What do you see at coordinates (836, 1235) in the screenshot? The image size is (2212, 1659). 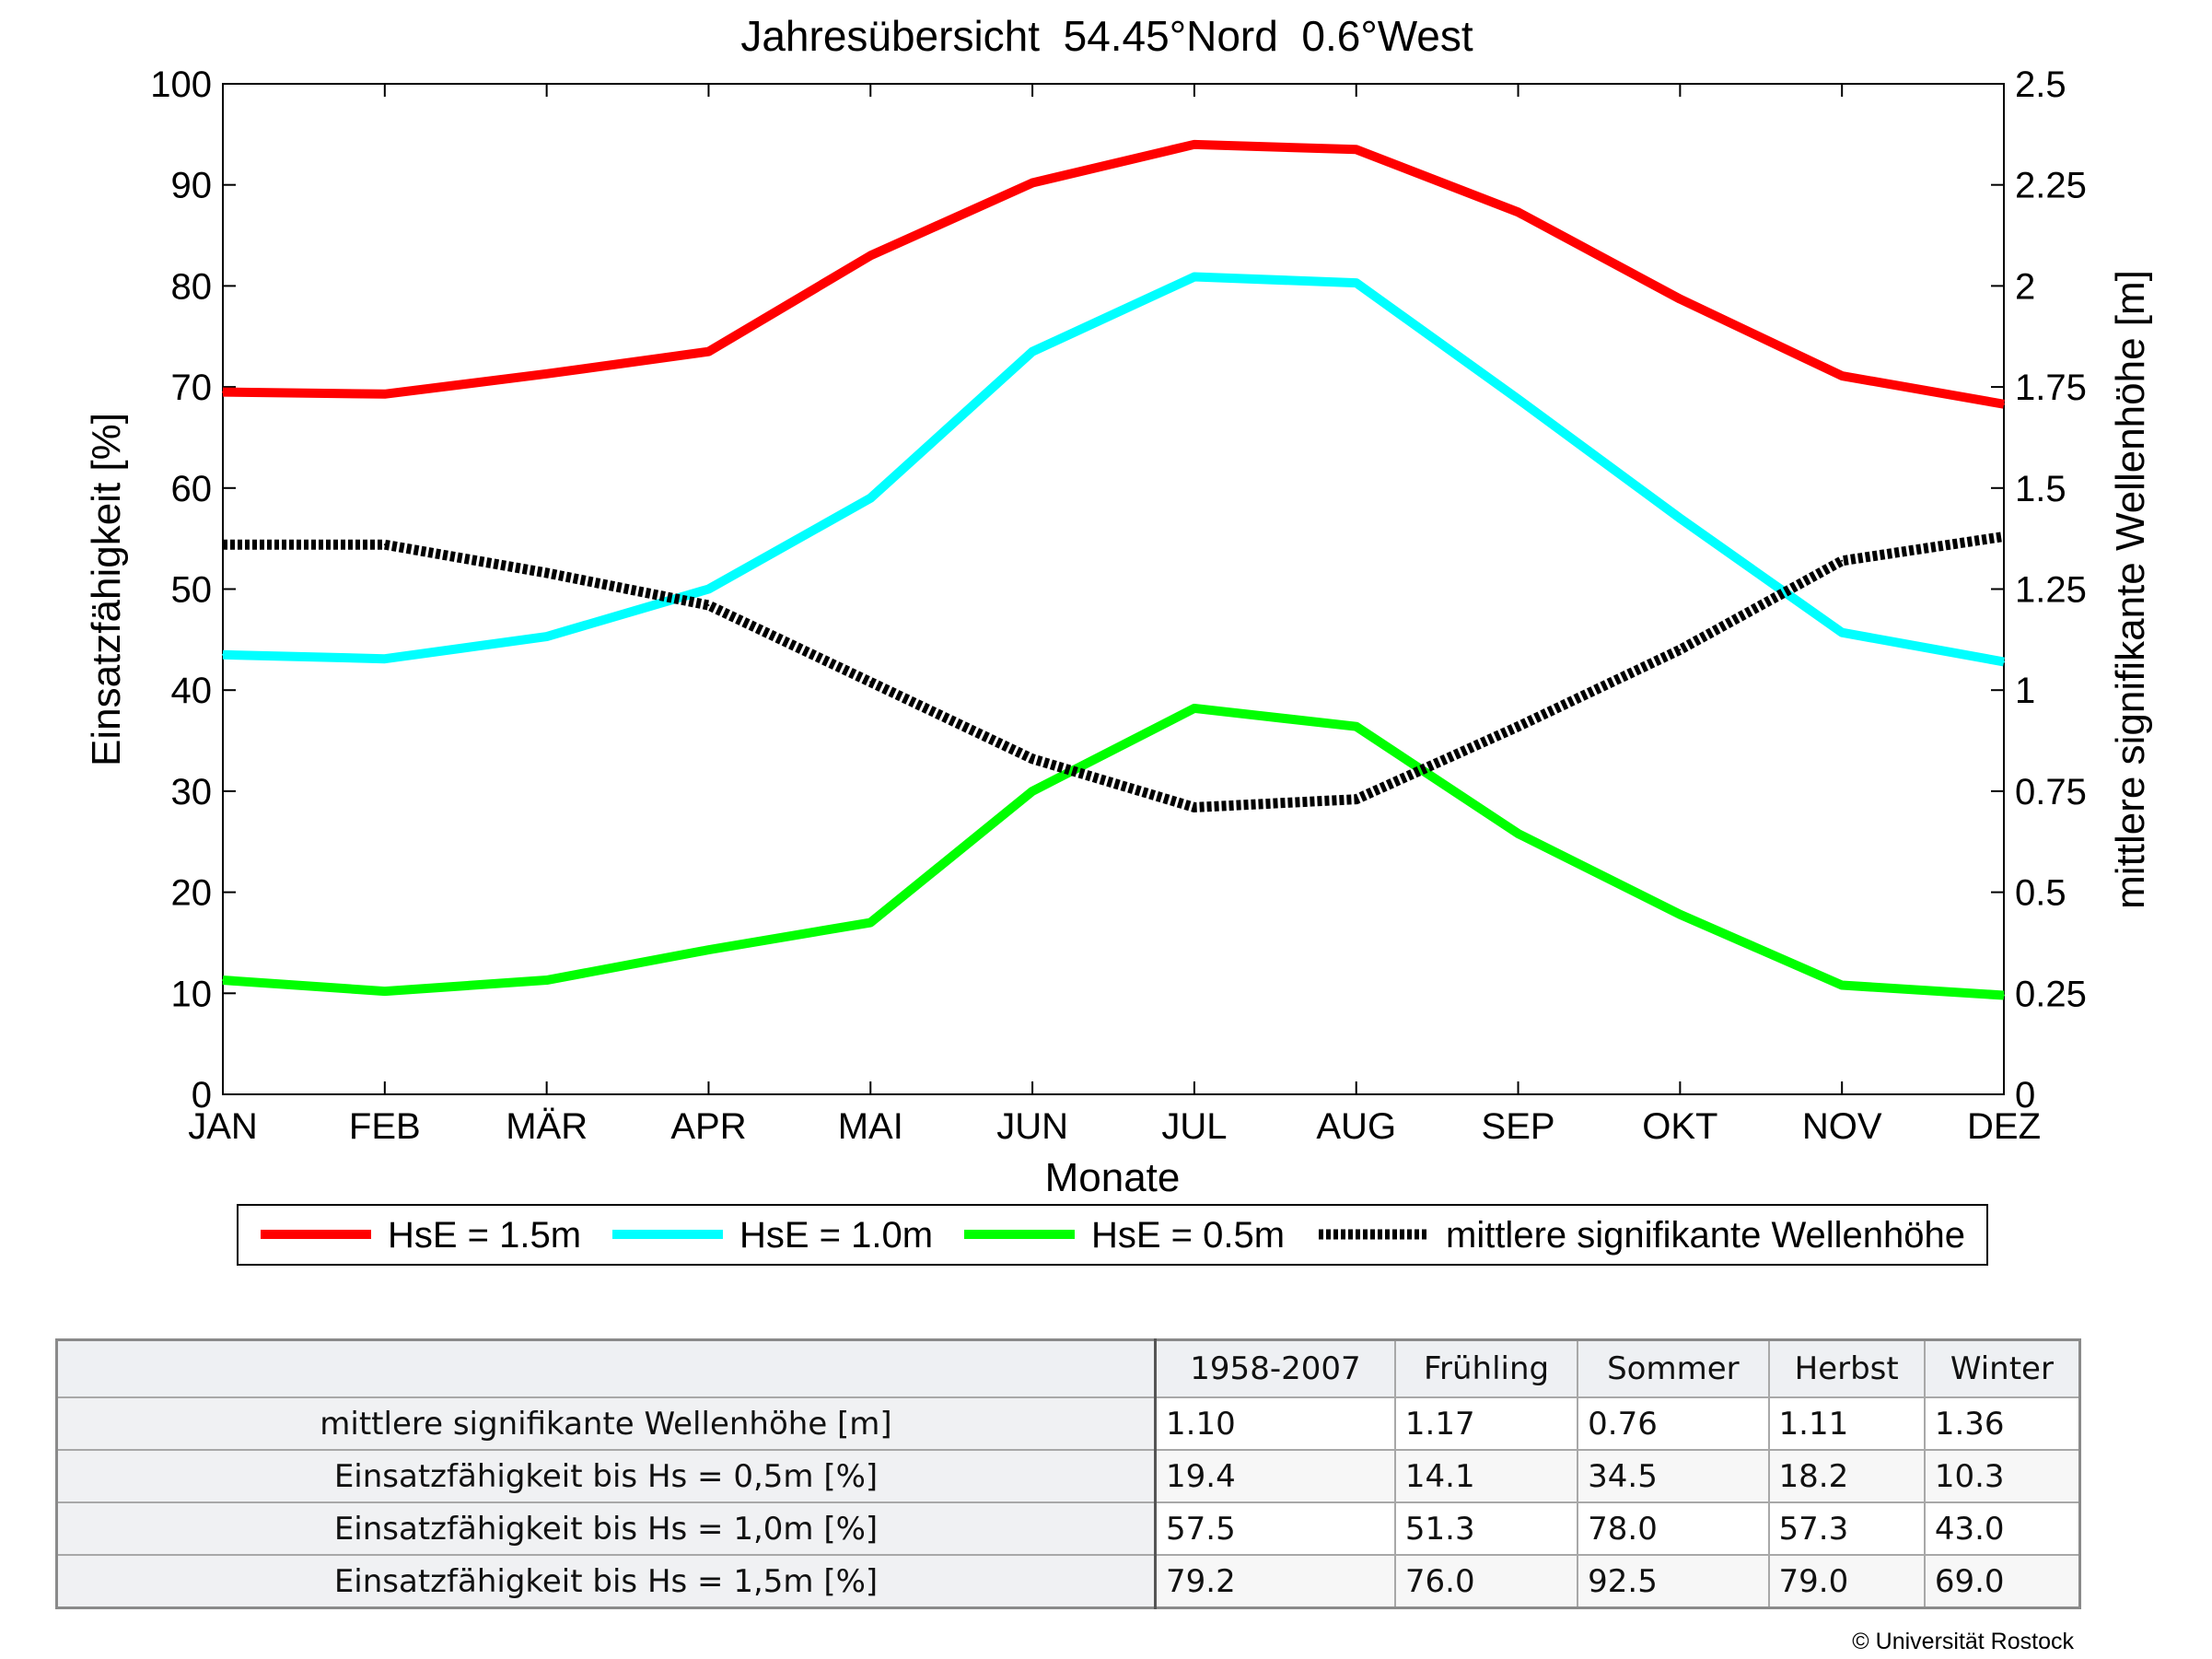 I see `legend-label: HsE = 1.0m` at bounding box center [836, 1235].